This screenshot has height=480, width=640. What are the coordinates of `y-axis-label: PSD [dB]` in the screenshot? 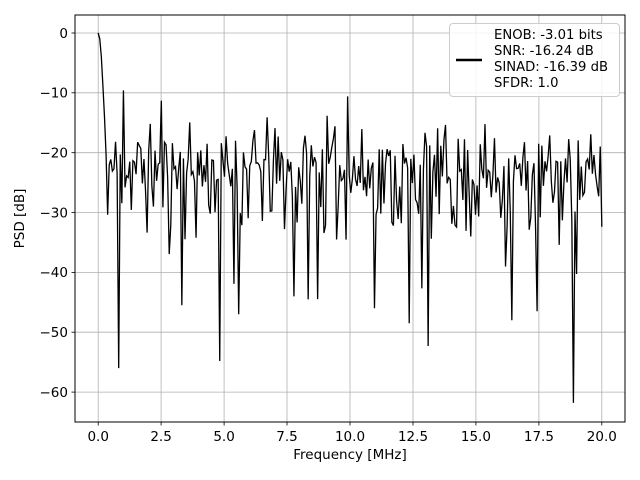 It's located at (20, 219).